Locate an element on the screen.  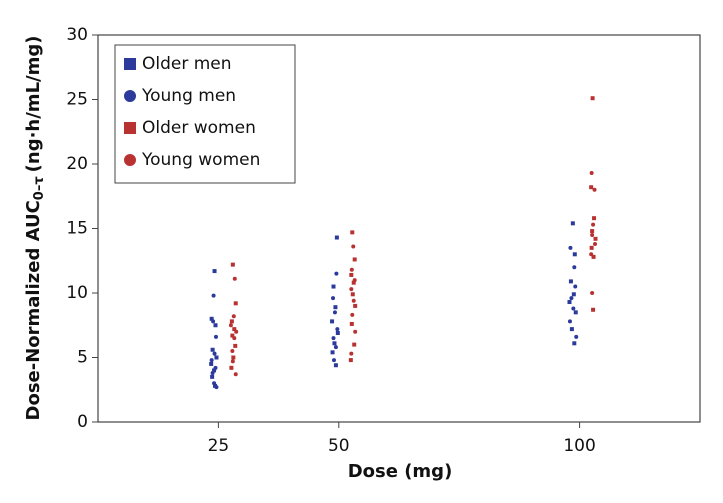
y-label-unit: (ng·h/mL/mg) is located at coordinates (33, 104).